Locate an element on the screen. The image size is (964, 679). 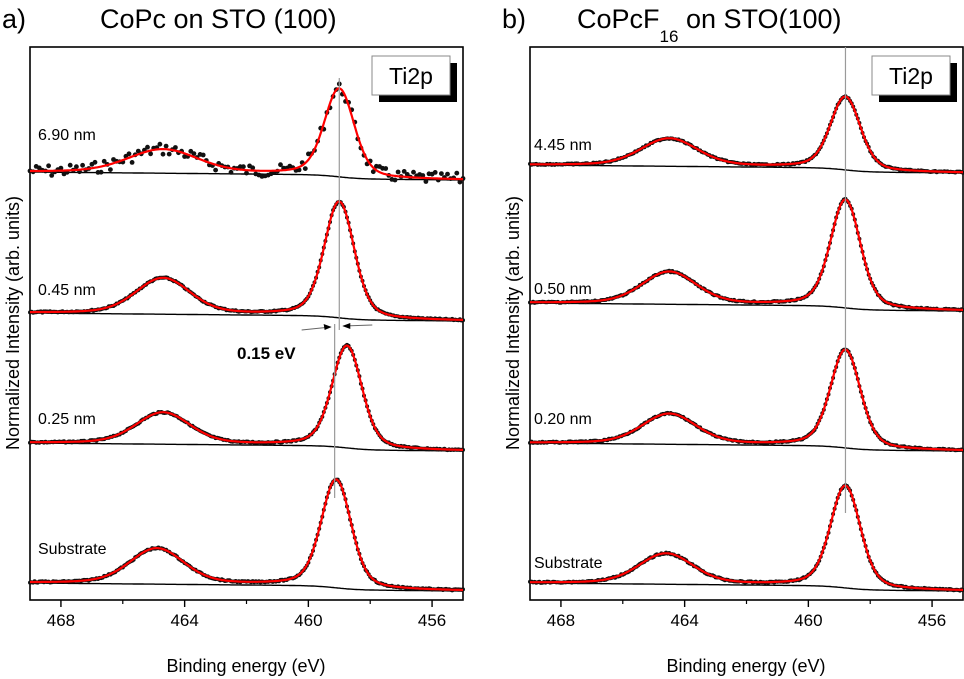
shift-annotation: 0.15 eV is located at coordinates (266, 353).